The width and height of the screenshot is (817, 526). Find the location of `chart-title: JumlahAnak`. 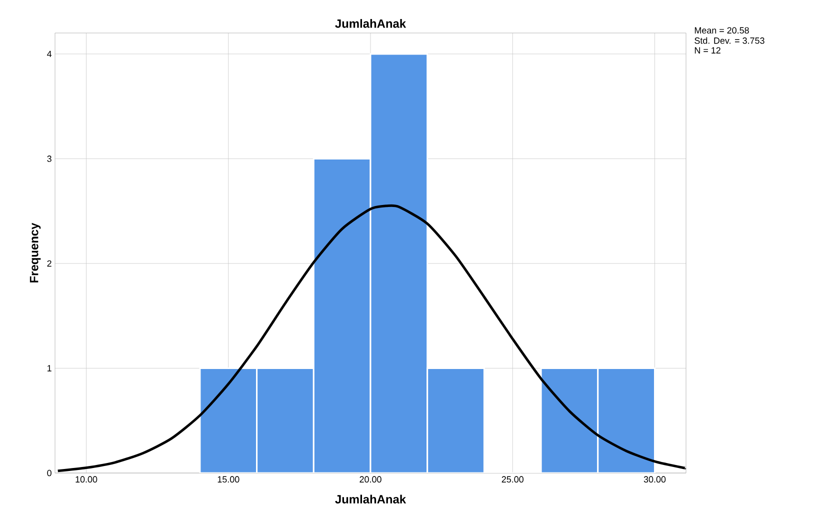

chart-title: JumlahAnak is located at coordinates (370, 23).